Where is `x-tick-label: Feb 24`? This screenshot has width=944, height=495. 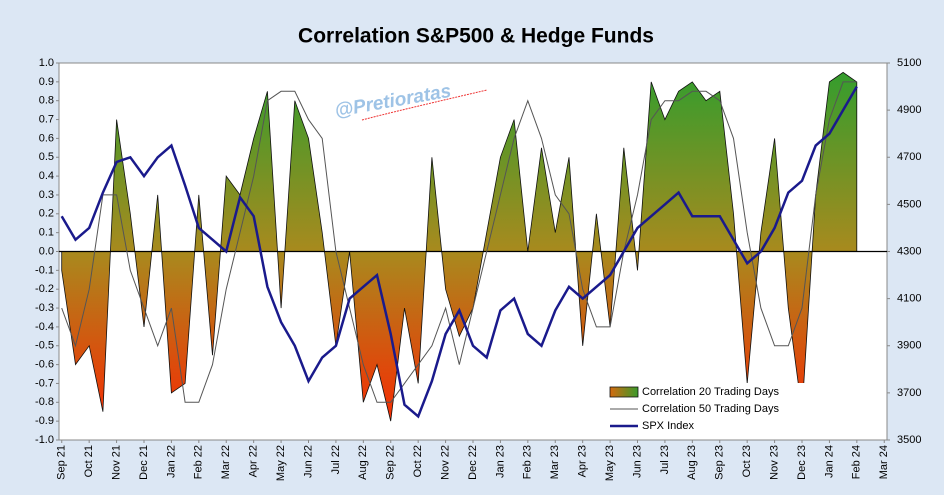 x-tick-label: Feb 24 is located at coordinates (857, 462).